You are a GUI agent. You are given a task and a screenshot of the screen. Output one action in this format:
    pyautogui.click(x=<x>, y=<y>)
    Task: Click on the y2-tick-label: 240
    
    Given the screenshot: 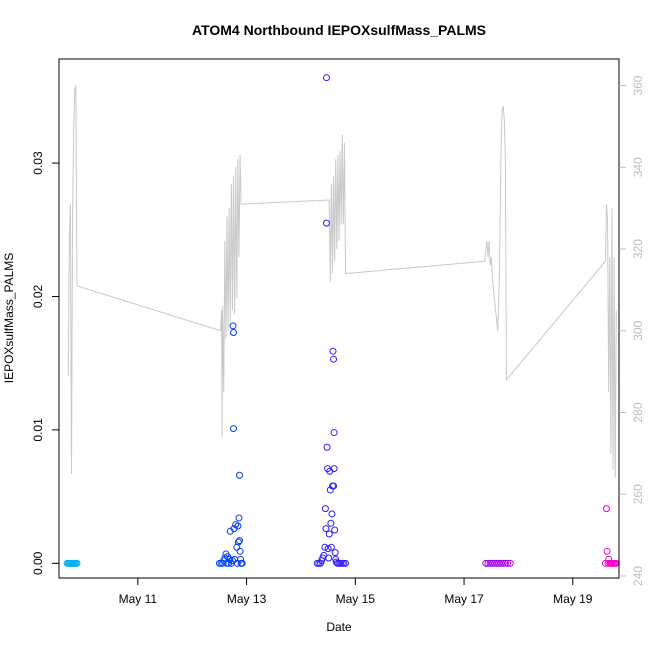 What is the action you would take?
    pyautogui.click(x=638, y=576)
    